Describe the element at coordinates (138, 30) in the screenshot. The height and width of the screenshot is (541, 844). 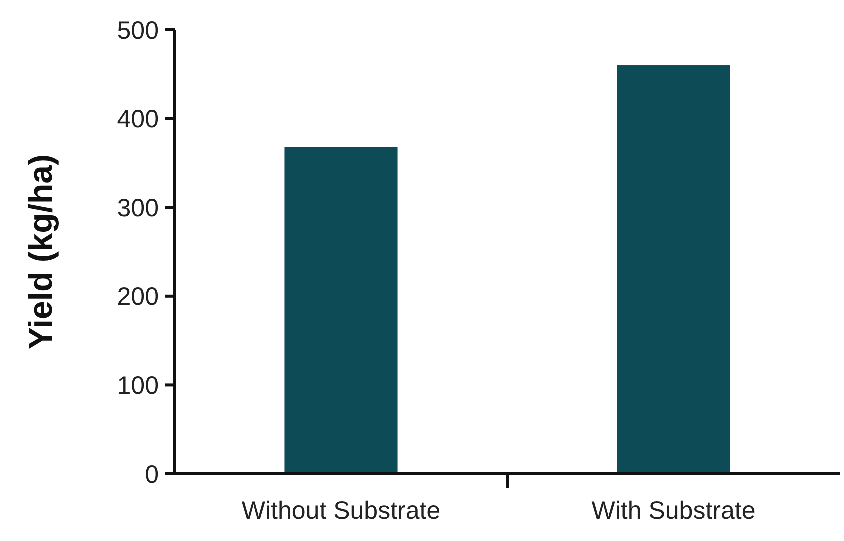
I see `y-tick-label: 500` at that location.